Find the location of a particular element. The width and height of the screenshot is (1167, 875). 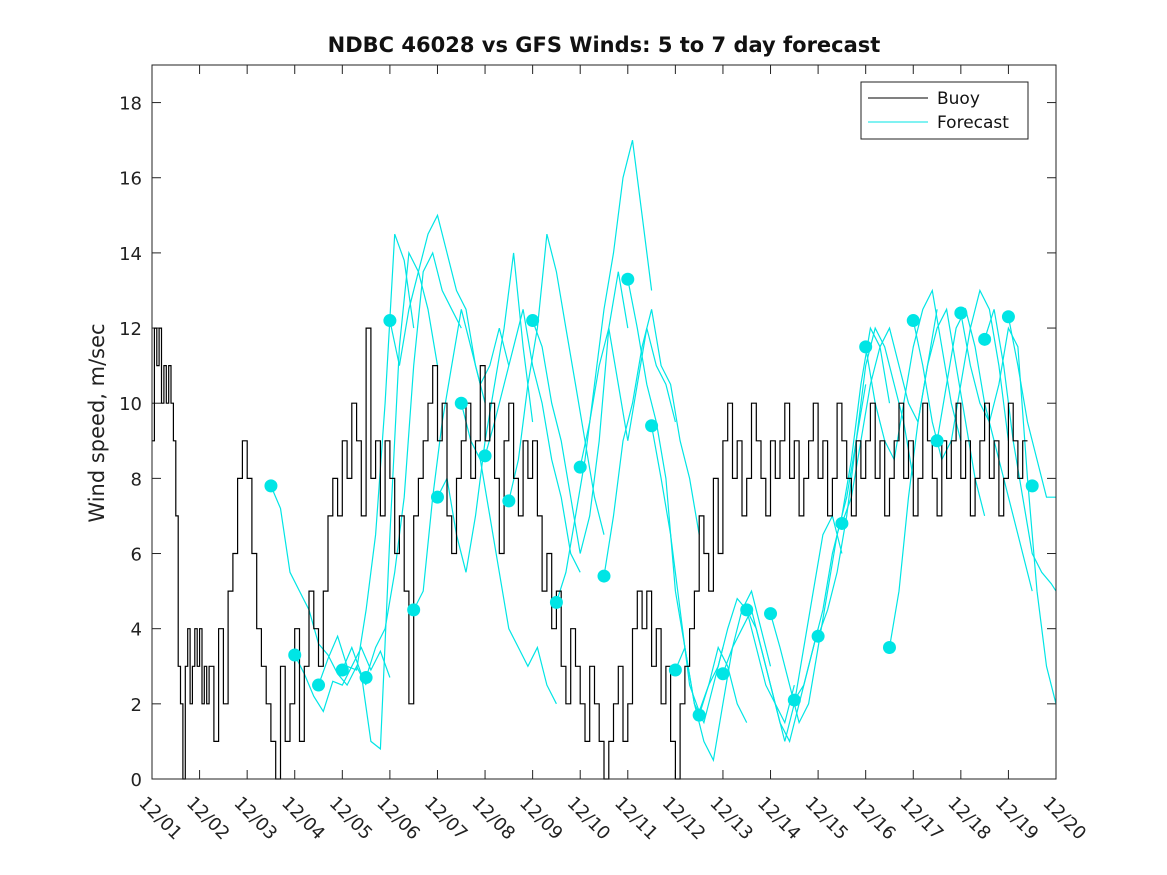

y-tick-labels: 0 2 4 6 8 10 12 14 16 18 is located at coordinates (130, 442).